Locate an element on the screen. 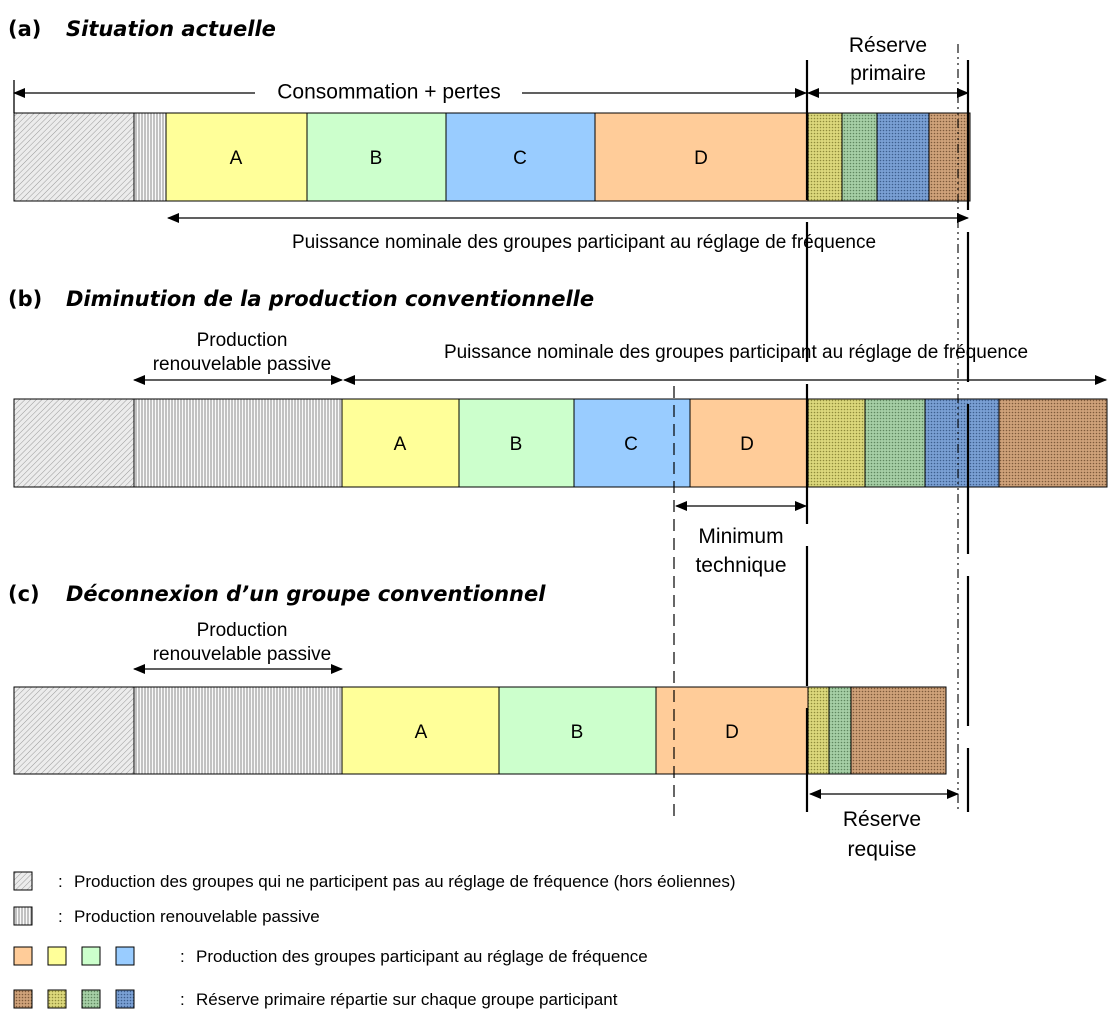  bar-a-label-D: D is located at coordinates (701, 158).